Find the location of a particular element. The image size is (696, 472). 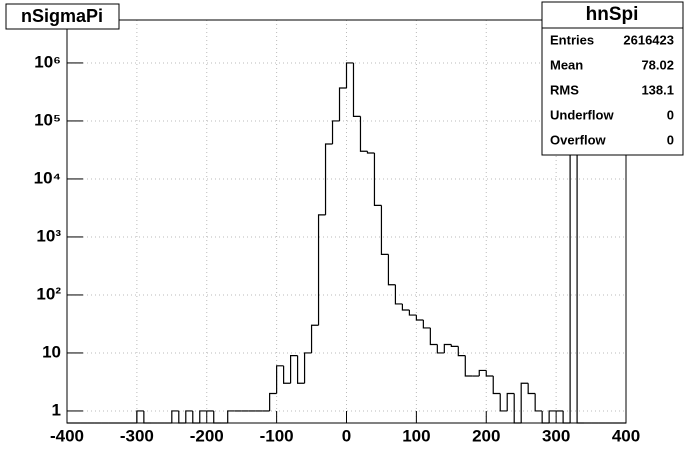

y-tick-label: 1 is located at coordinates (56, 409).